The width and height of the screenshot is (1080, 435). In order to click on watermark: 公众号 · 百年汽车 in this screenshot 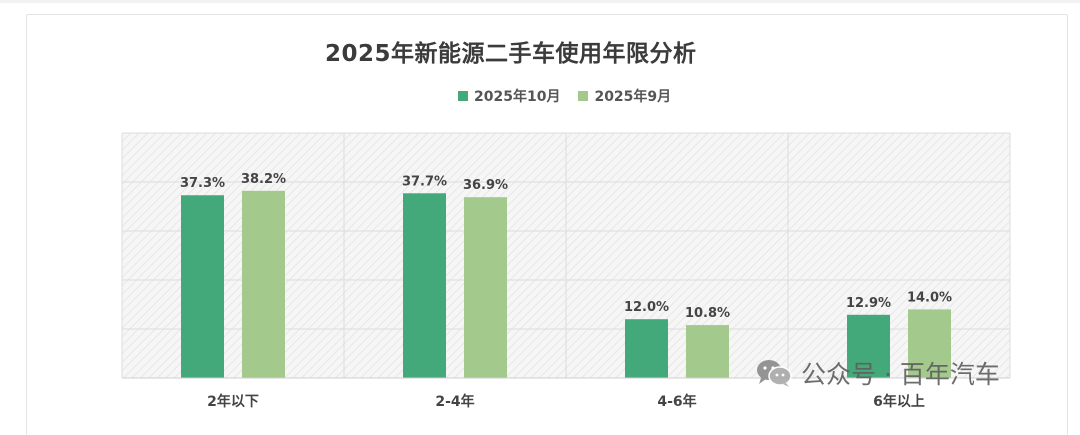, I will do `click(877, 373)`.